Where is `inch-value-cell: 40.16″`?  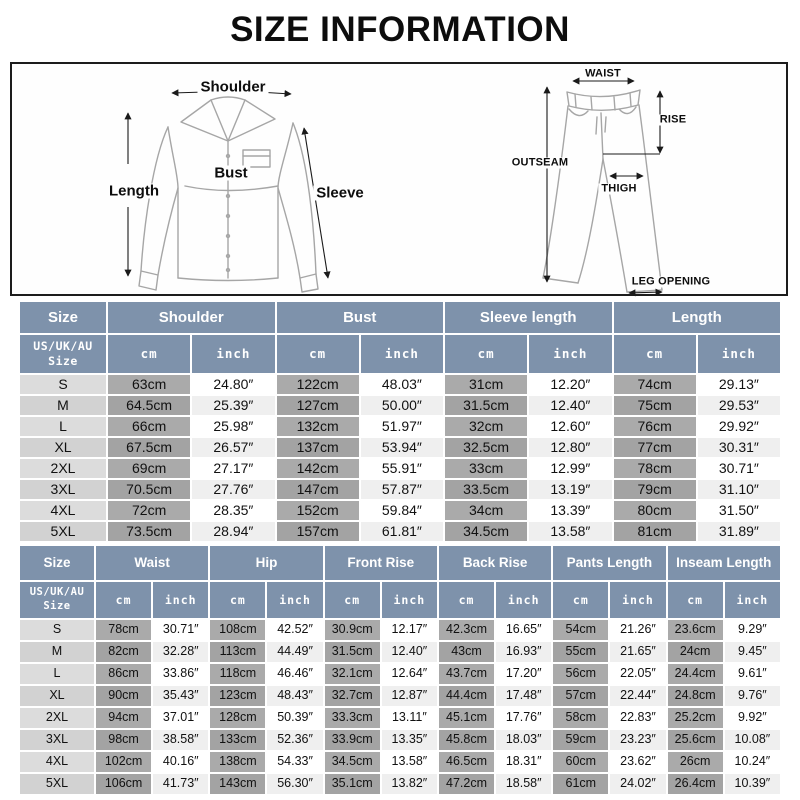 inch-value-cell: 40.16″ is located at coordinates (181, 762).